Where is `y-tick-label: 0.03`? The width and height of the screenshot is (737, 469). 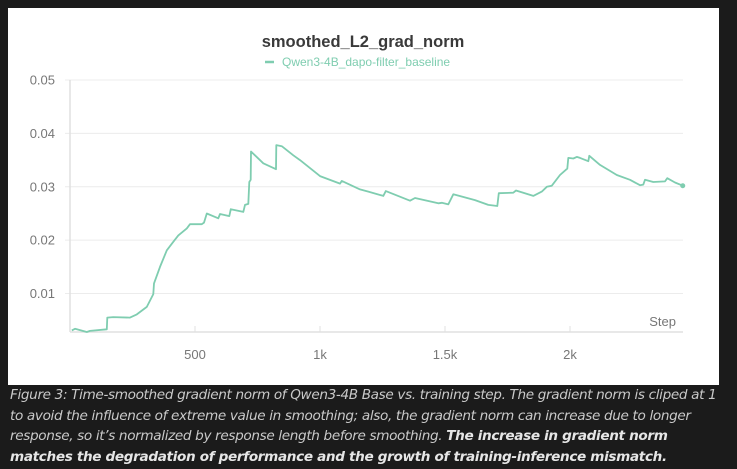 y-tick-label: 0.03 is located at coordinates (42, 186).